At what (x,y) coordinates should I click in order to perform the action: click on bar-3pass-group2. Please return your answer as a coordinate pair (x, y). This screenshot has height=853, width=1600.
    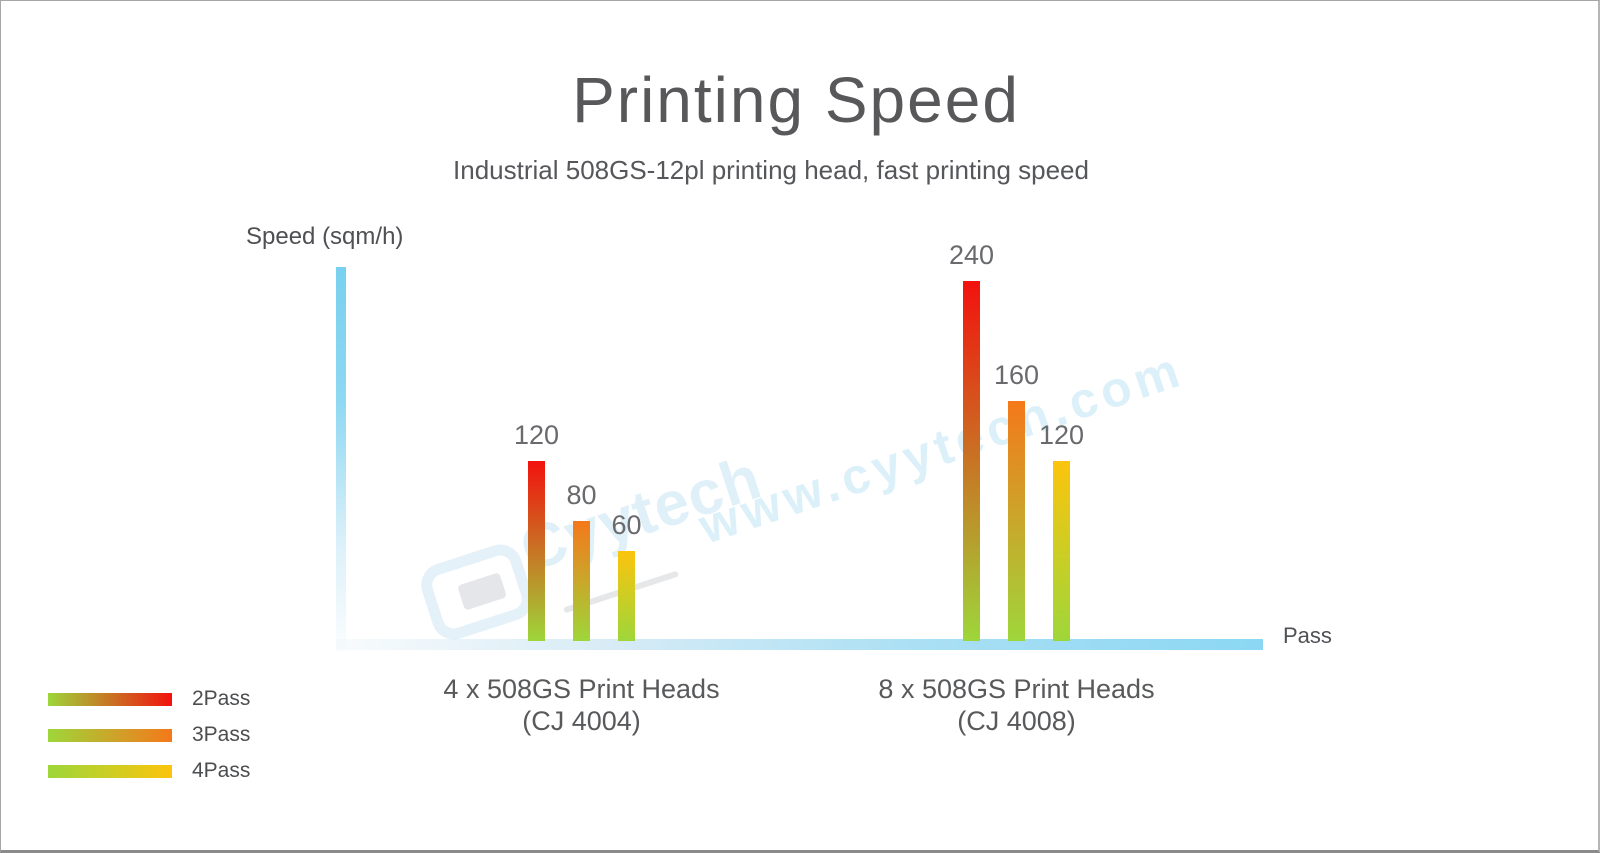
    Looking at the image, I should click on (1016, 521).